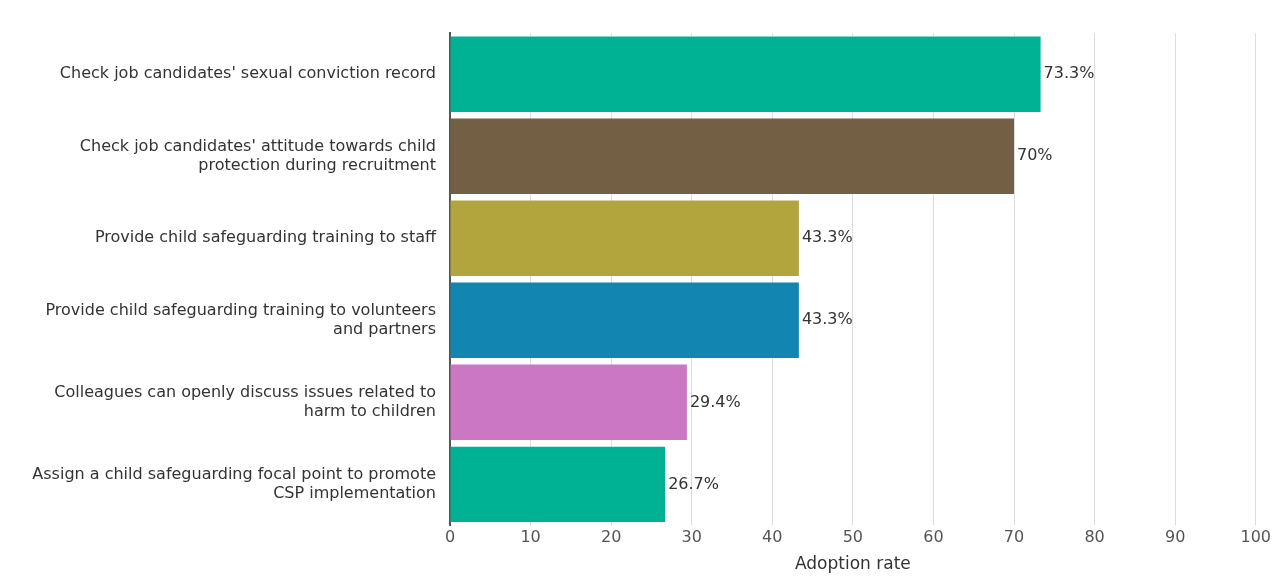  Describe the element at coordinates (1014, 537) in the screenshot. I see `x-tick-label: 70` at that location.